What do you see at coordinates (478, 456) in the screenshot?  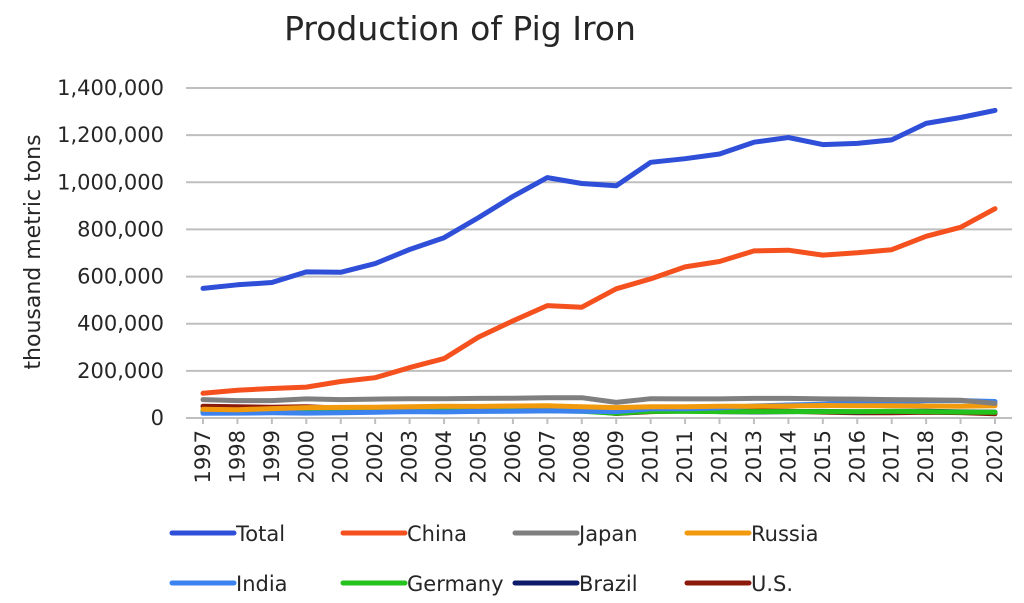 I see `x-tick-label: 2005` at bounding box center [478, 456].